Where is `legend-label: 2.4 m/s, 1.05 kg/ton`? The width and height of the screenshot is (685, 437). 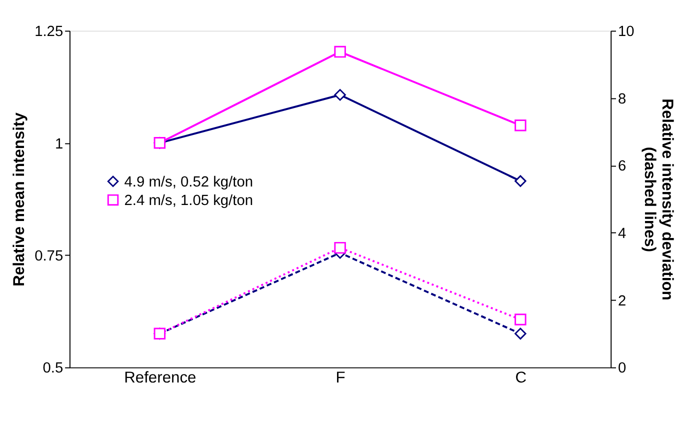
legend-label: 2.4 m/s, 1.05 kg/ton is located at coordinates (189, 200).